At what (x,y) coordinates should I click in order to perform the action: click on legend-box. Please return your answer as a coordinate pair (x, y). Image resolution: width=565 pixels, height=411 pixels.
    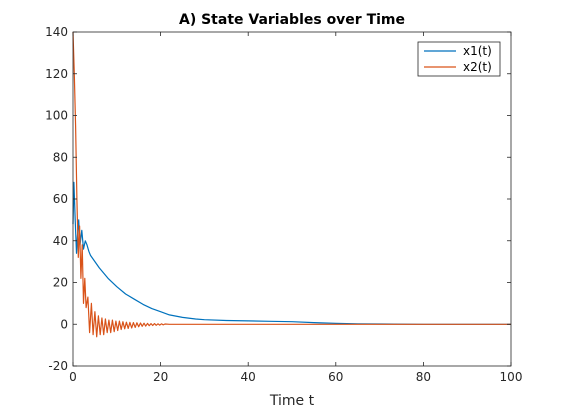
    Looking at the image, I should click on (459, 59).